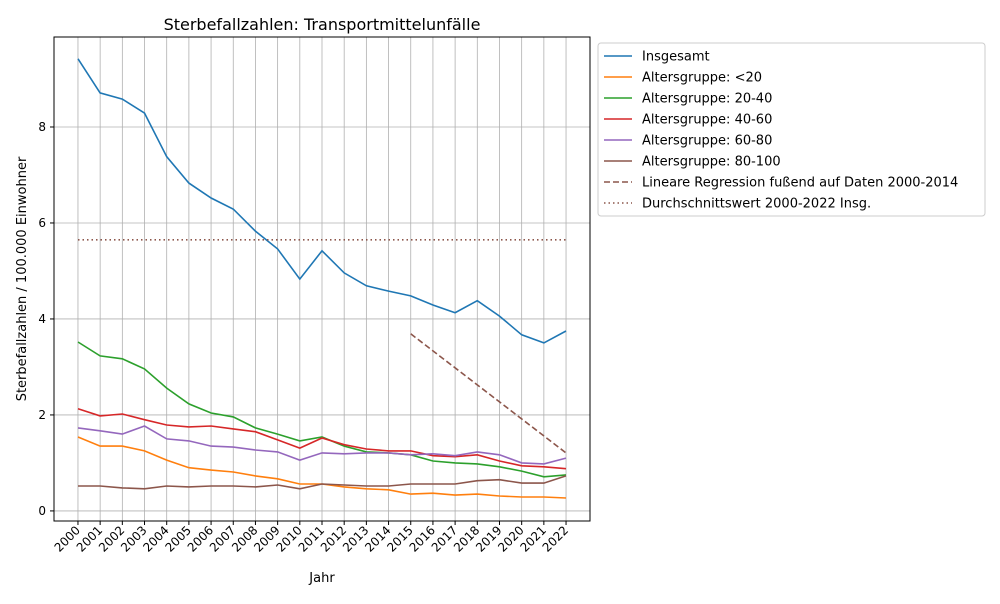  Describe the element at coordinates (676, 57) in the screenshot. I see `legend-label: Insgesamt` at that location.